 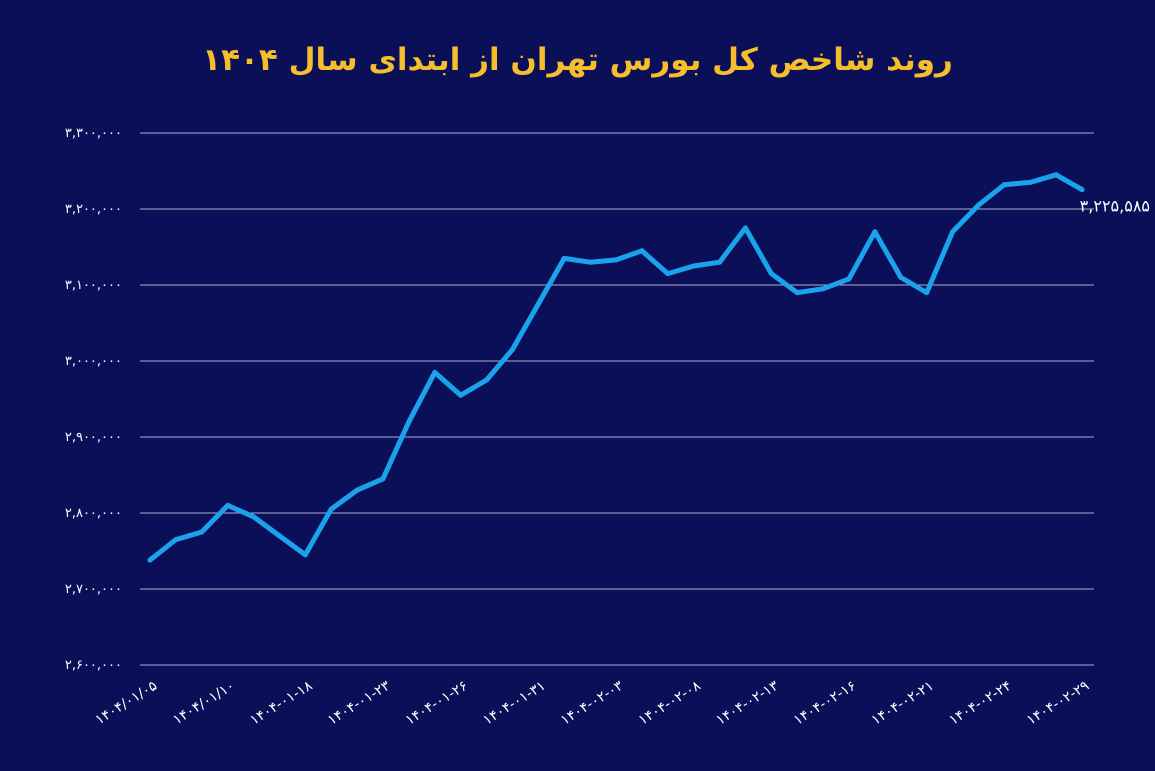 What do you see at coordinates (359, 703) in the screenshot?
I see `x-tick-label: ۱۴۰۴-۰۱-۲۳` at bounding box center [359, 703].